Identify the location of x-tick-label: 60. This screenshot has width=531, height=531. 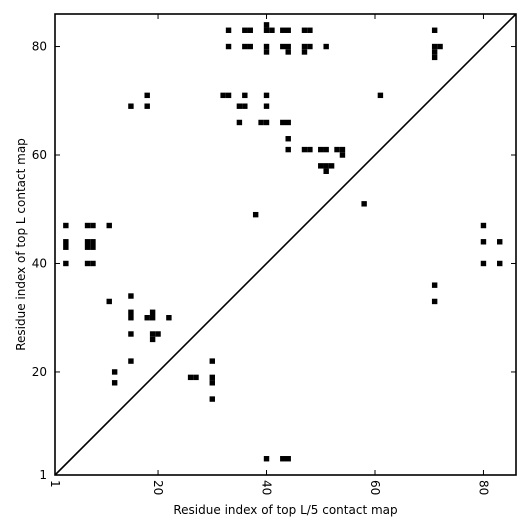
(375, 487).